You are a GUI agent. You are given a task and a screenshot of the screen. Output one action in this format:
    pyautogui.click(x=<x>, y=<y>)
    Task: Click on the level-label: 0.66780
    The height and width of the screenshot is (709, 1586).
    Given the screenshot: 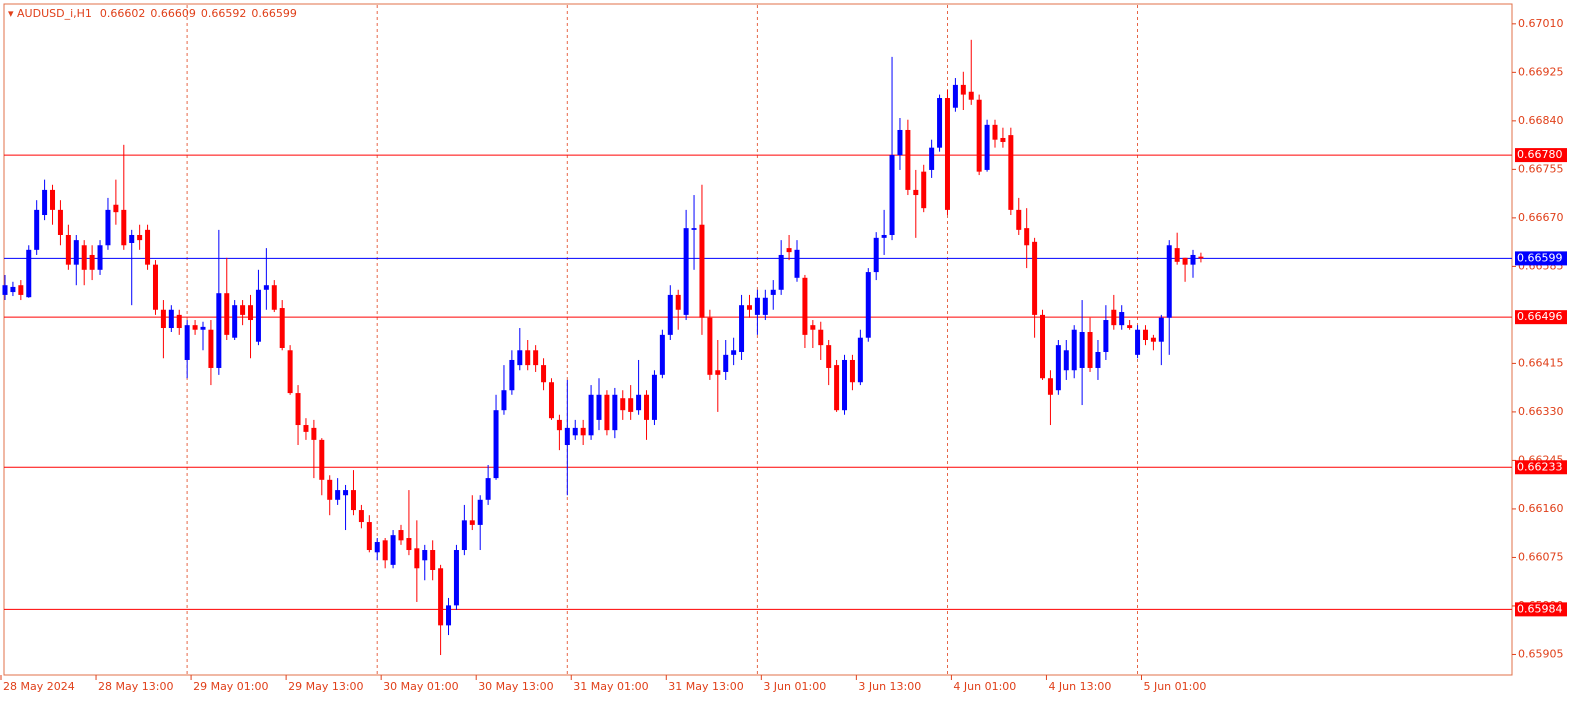 What is the action you would take?
    pyautogui.click(x=1540, y=154)
    